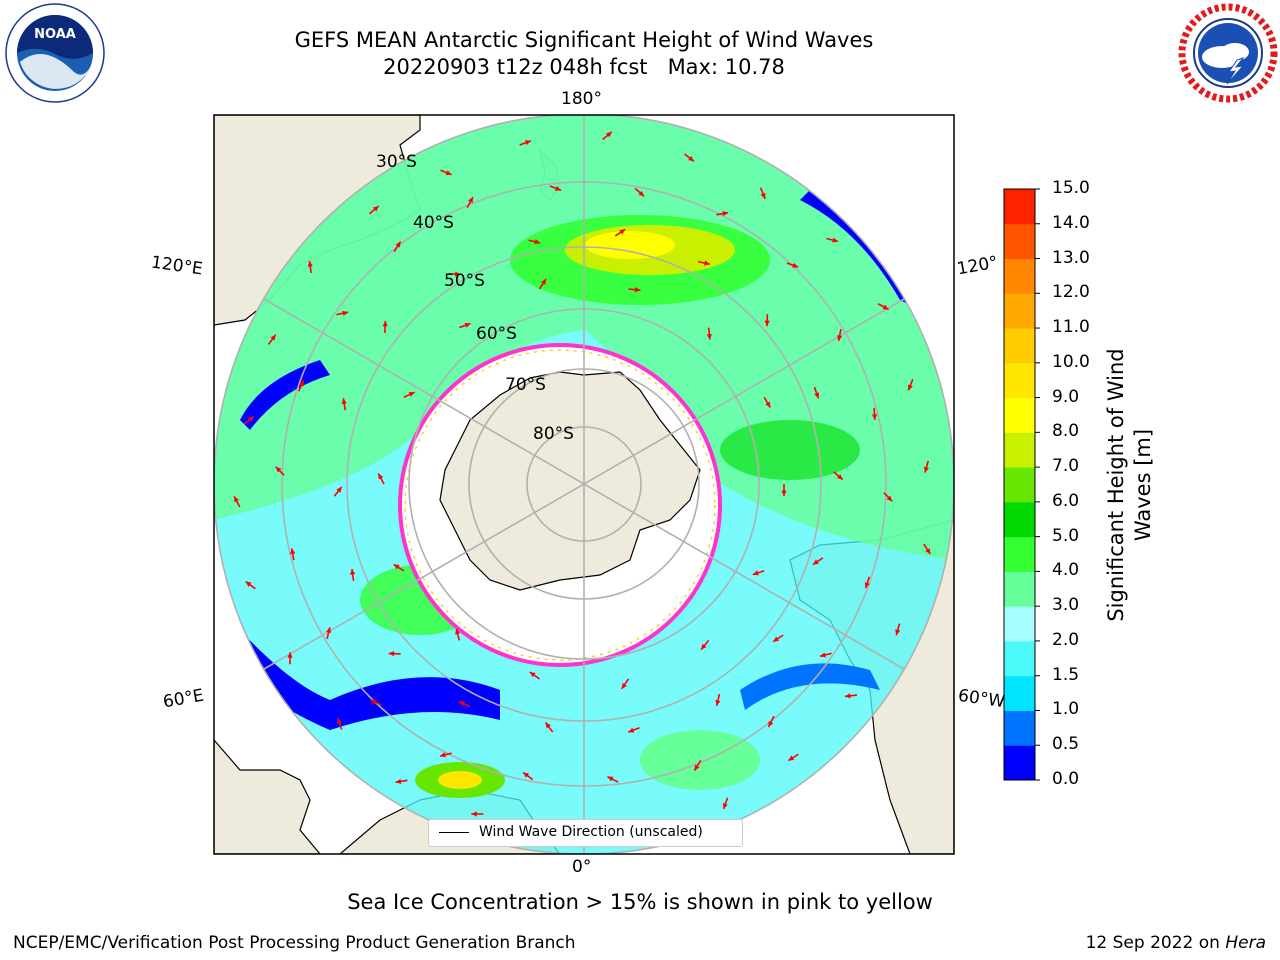 The width and height of the screenshot is (1280, 960). Describe the element at coordinates (1152, 943) in the screenshot. I see `date-text: 12 Sep 2022 on` at that location.